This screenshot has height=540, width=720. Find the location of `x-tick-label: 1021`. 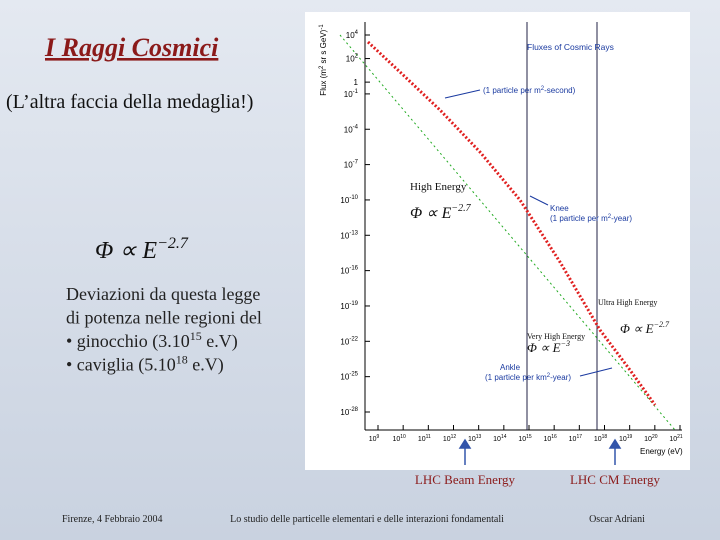

x-tick-label: 1021 is located at coordinates (676, 438).